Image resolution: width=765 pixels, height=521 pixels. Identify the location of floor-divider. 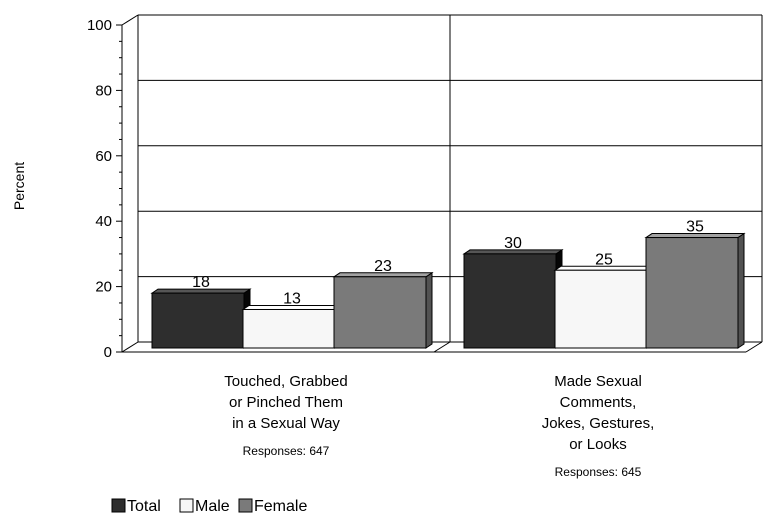
(442, 347).